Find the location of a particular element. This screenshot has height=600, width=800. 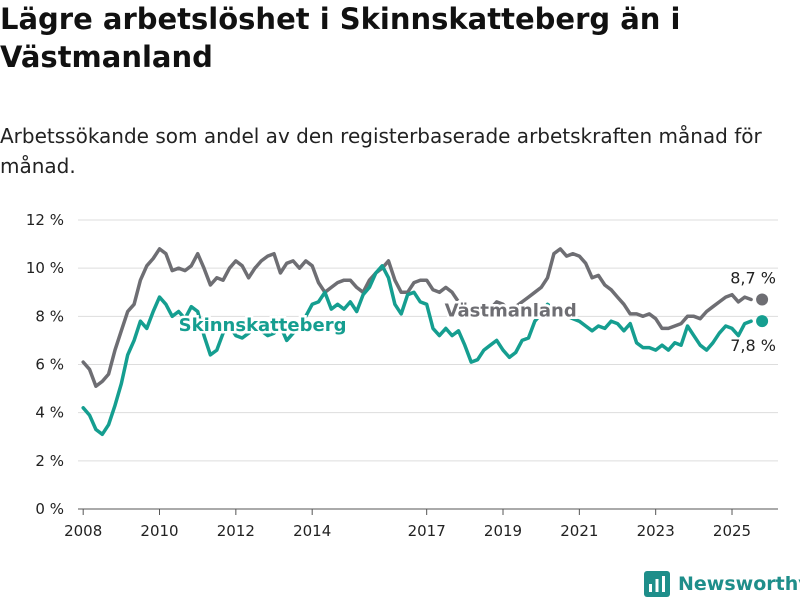

skinnskatteberg-series-label: Skinnskatteberg is located at coordinates (263, 325).